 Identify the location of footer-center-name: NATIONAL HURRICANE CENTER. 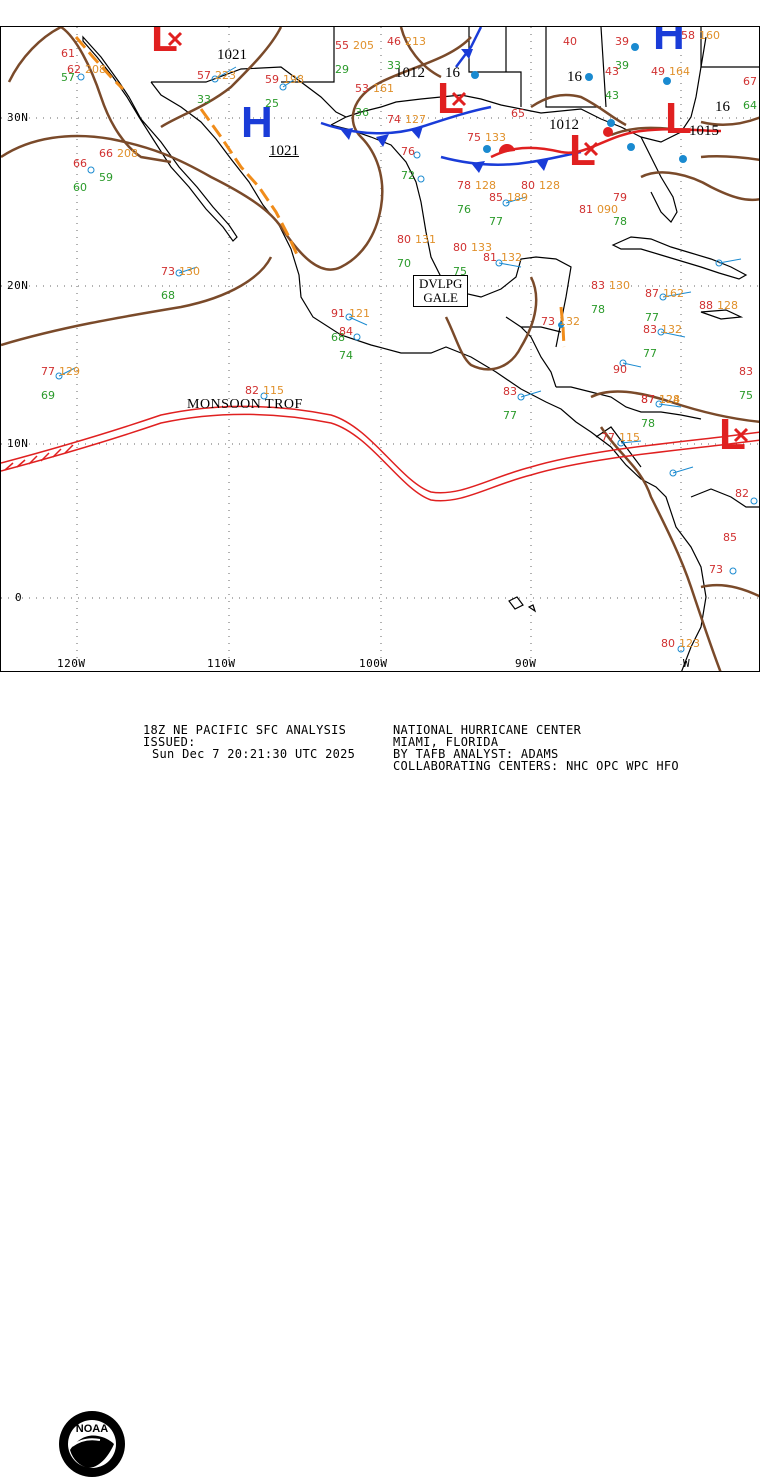
(487, 730).